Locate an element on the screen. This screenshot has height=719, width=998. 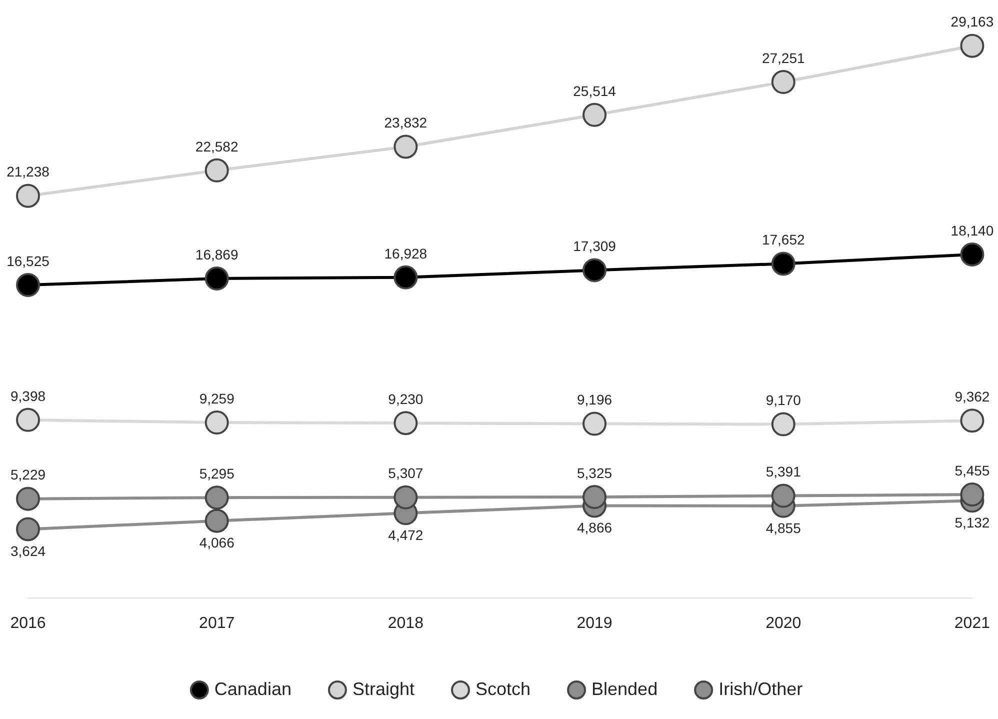
data-label: 21,238 is located at coordinates (28, 172).